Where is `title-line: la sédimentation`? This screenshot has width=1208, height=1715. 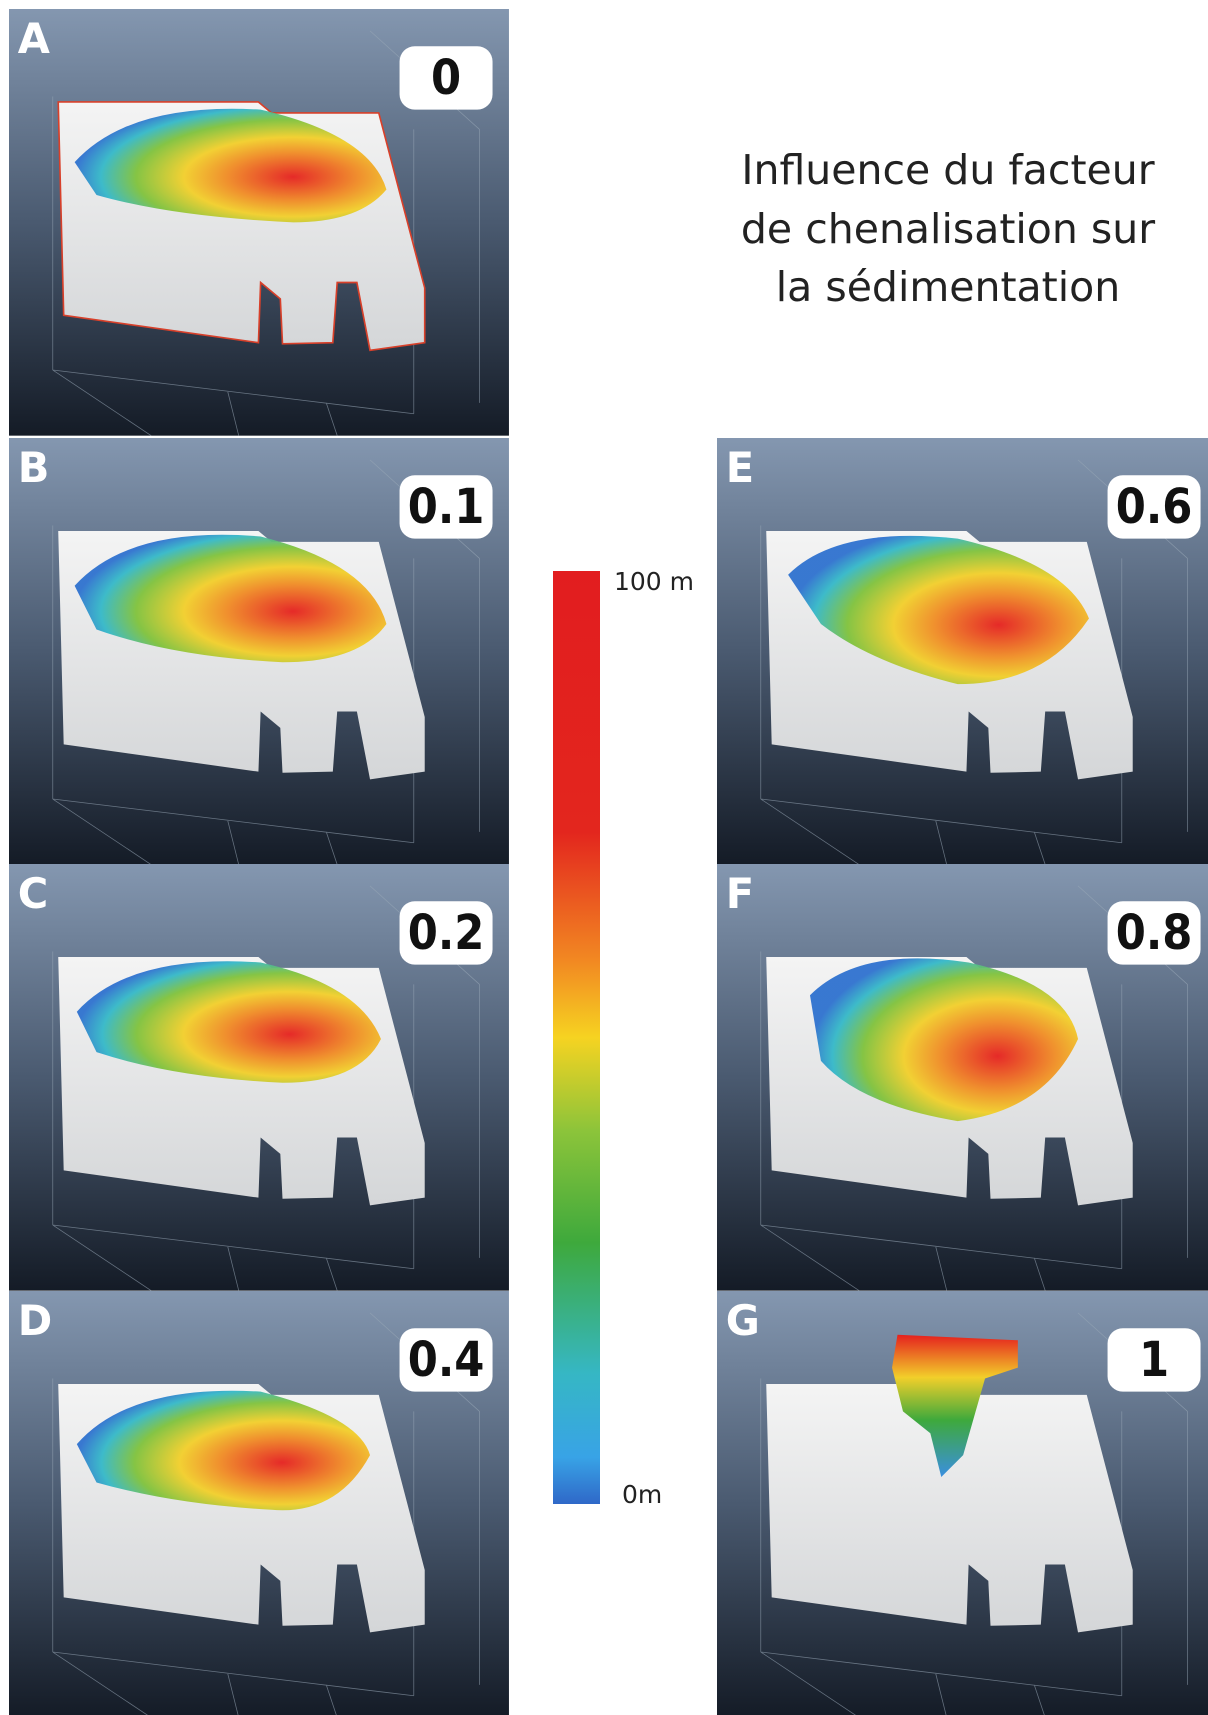
title-line: la sédimentation is located at coordinates (948, 287).